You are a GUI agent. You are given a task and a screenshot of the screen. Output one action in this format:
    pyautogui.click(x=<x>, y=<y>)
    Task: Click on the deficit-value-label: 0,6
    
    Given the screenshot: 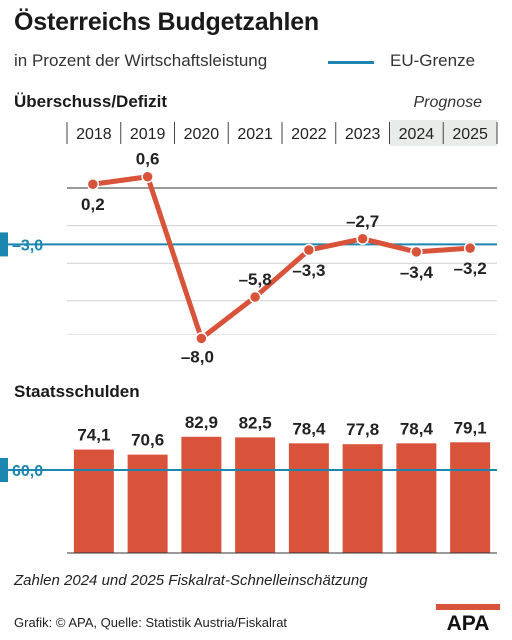 What is the action you would take?
    pyautogui.click(x=148, y=159)
    